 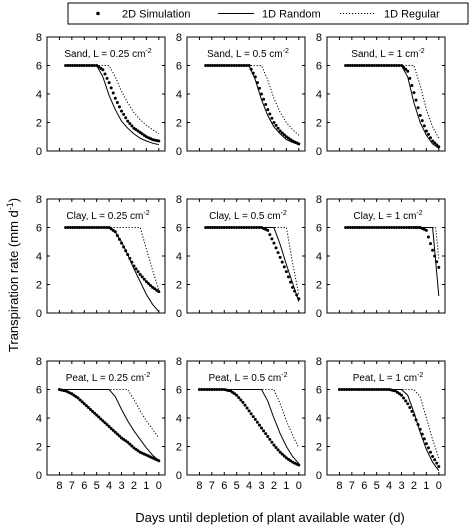 What do you see at coordinates (101, 257) in the screenshot?
I see `chart-panel: 0 2 4 6 8 Clay, L = 0.25 cm-2` at bounding box center [101, 257].